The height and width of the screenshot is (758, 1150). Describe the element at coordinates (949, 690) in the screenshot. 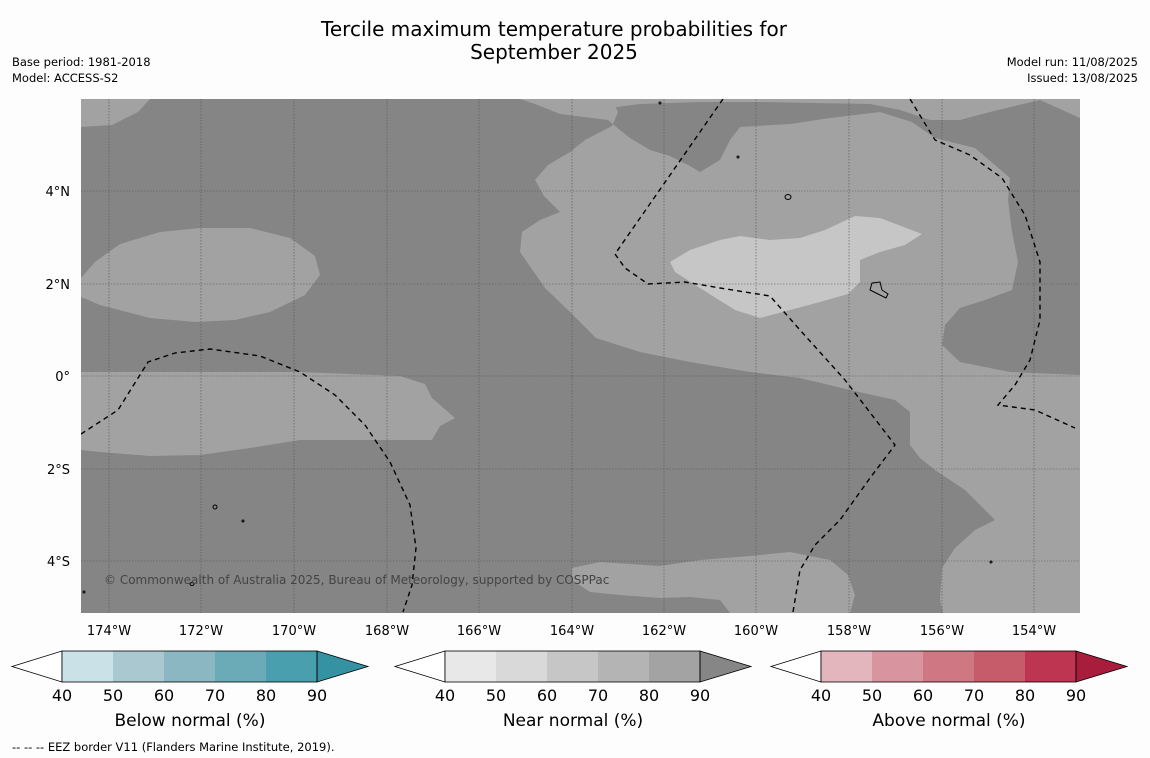

I see `colorbar-above: 40 50 60 70 80 90 Above normal (%)` at that location.